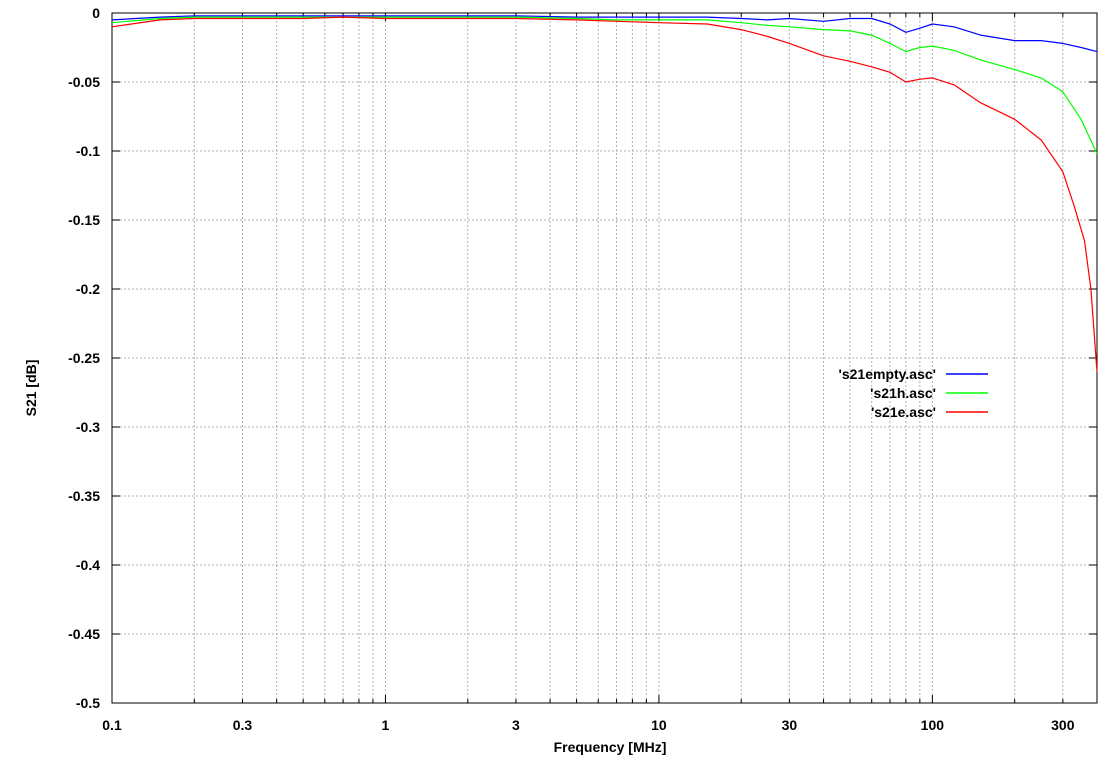  Describe the element at coordinates (243, 725) in the screenshot. I see `x-tick-label: 0.3` at that location.